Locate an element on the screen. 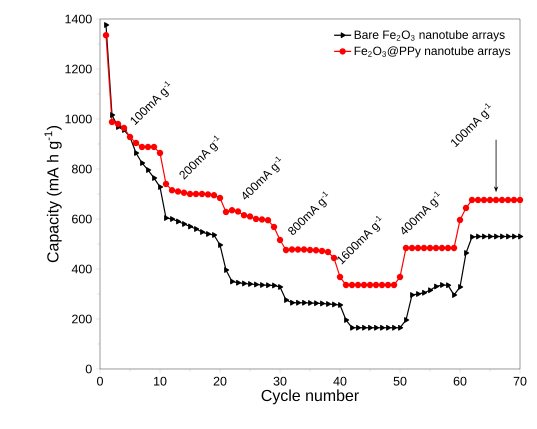 The image size is (537, 429). y-tick-label: 1400 is located at coordinates (78, 19).